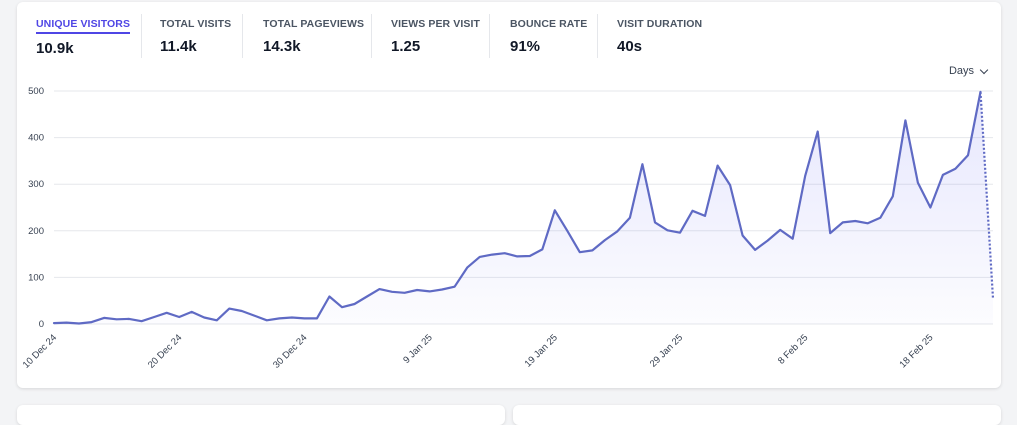 The height and width of the screenshot is (425, 1017). What do you see at coordinates (969, 71) in the screenshot?
I see `interval-picker: Days` at bounding box center [969, 71].